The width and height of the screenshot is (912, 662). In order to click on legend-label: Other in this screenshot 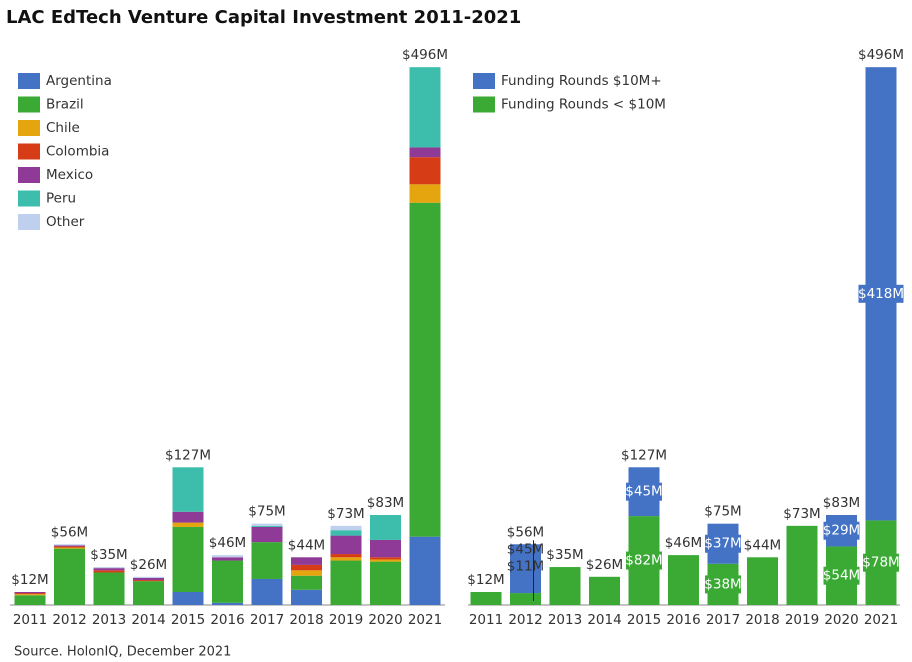, I will do `click(65, 222)`.